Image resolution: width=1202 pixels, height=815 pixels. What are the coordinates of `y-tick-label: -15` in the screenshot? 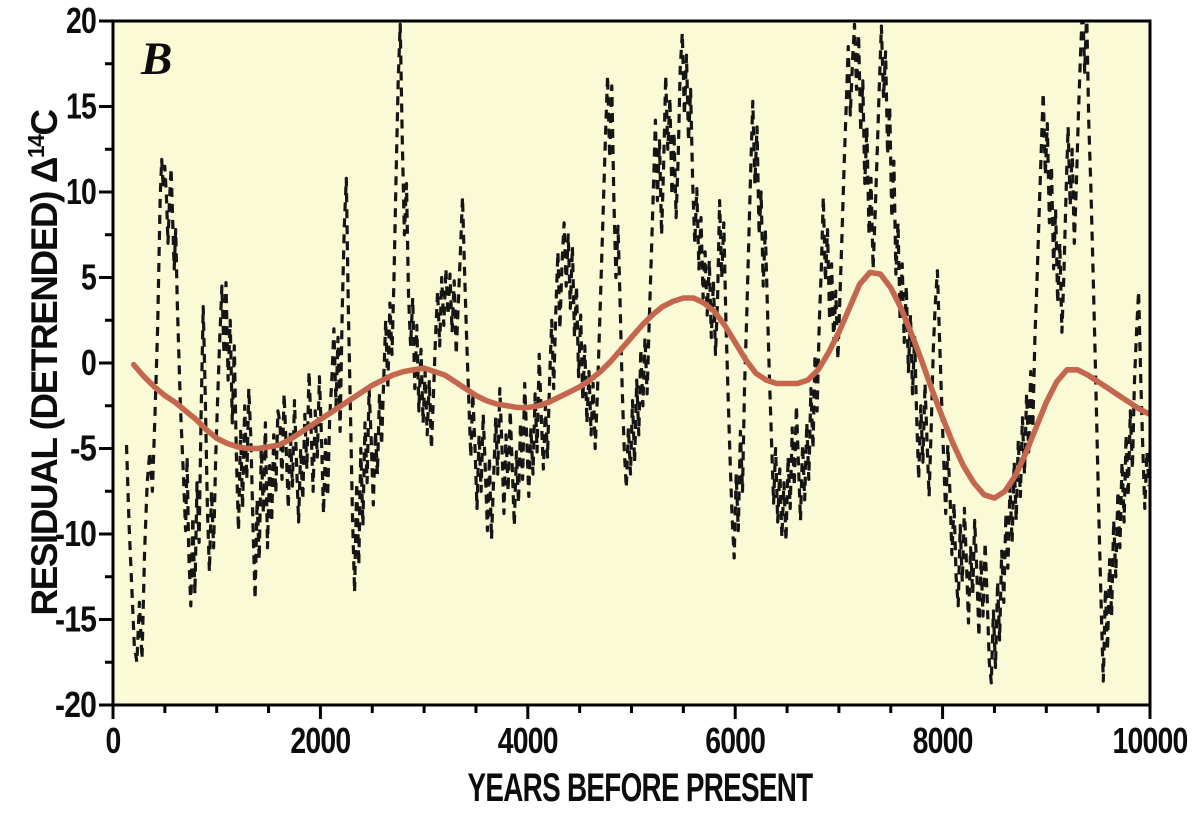 It's located at (76, 619).